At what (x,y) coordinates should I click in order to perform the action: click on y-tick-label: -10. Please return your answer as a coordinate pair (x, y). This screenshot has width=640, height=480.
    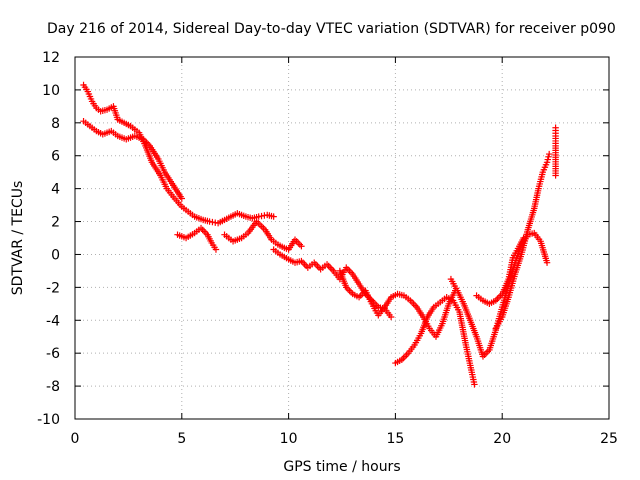
    Looking at the image, I should click on (48, 420).